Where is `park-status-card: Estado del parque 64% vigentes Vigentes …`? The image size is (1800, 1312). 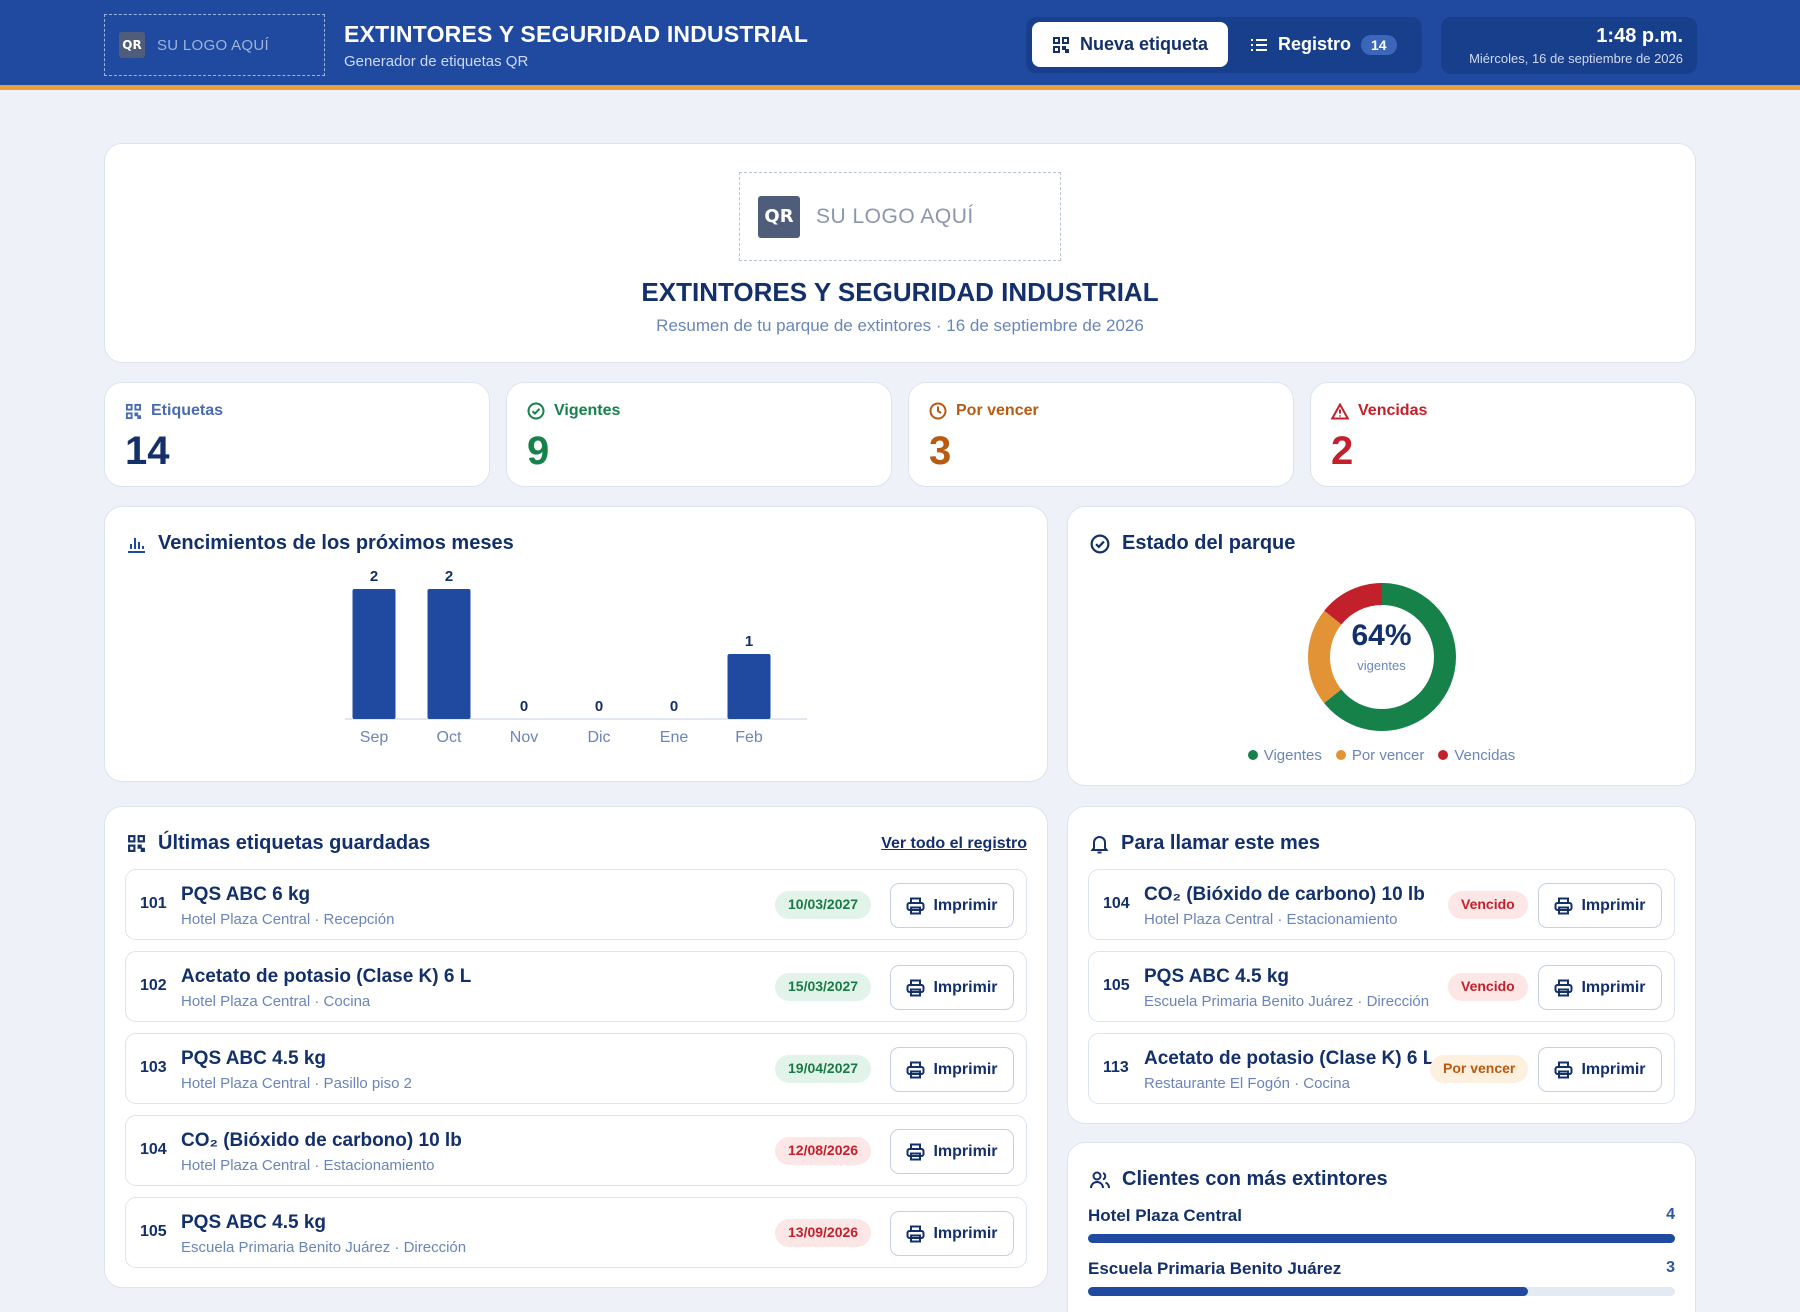 park-status-card: Estado del parque 64% vigentes Vigentes … is located at coordinates (1381, 646).